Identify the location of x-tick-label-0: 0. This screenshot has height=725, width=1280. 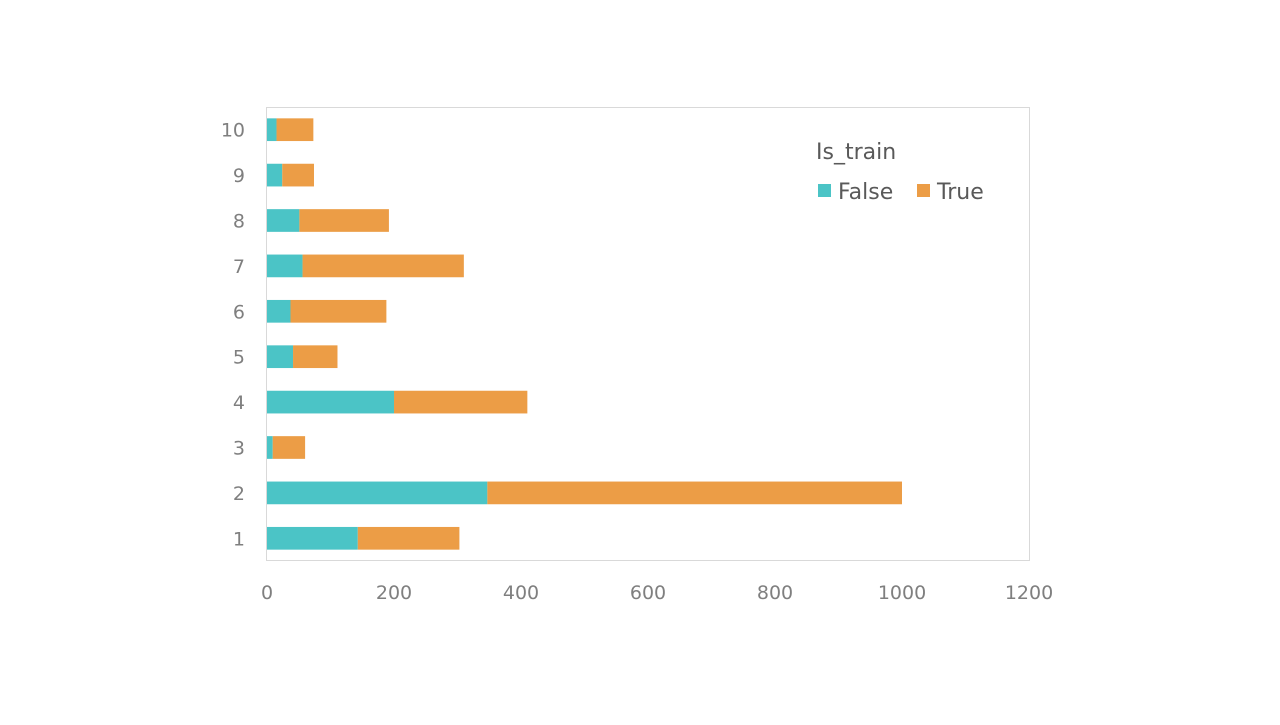
(267, 593).